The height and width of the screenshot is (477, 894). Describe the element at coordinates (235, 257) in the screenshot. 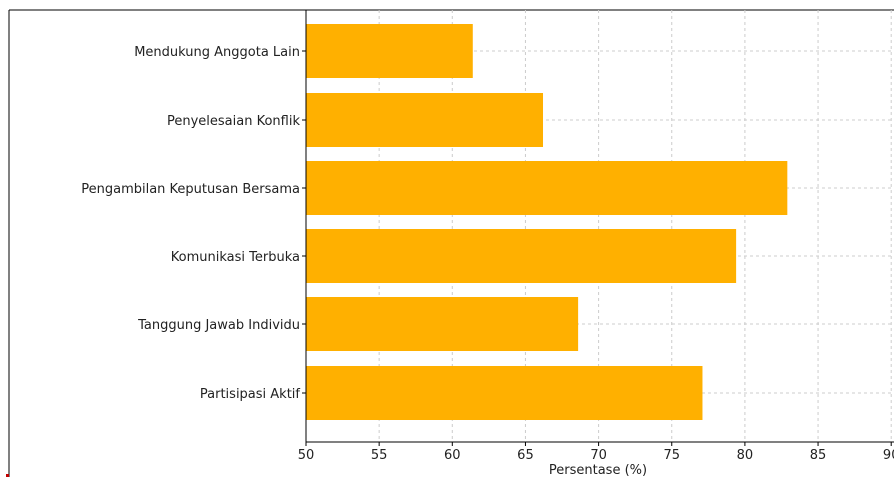

I see `category-label: Komunikasi Terbuka` at that location.